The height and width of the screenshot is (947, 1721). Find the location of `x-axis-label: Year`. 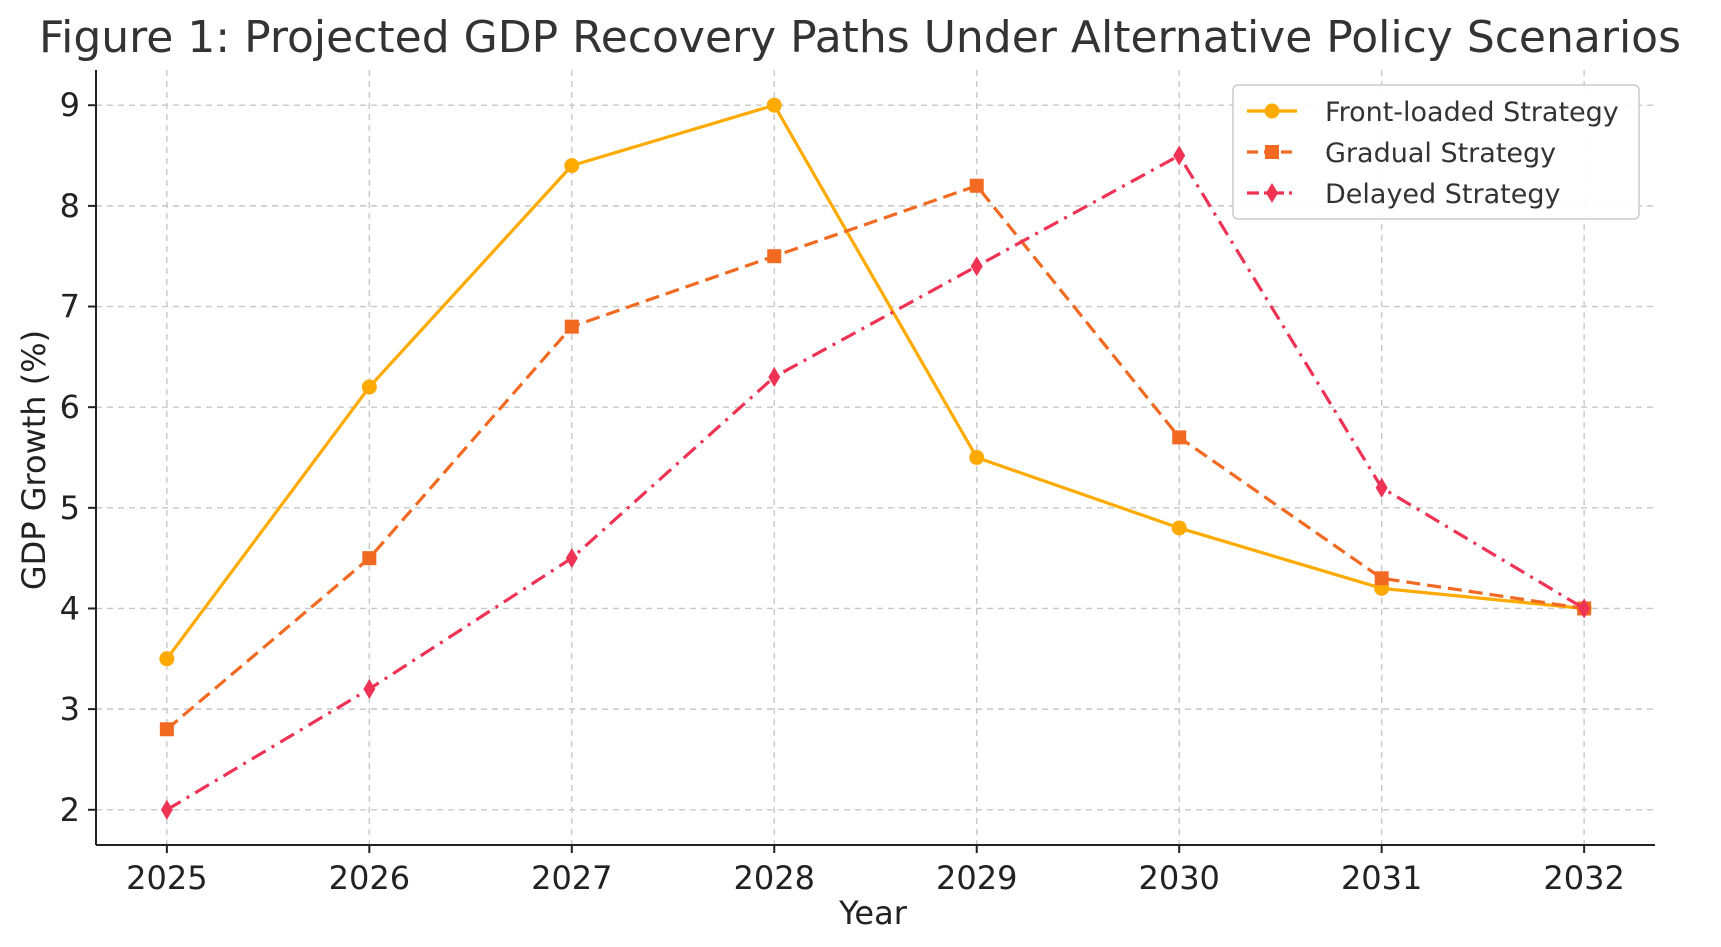

x-axis-label: Year is located at coordinates (873, 913).